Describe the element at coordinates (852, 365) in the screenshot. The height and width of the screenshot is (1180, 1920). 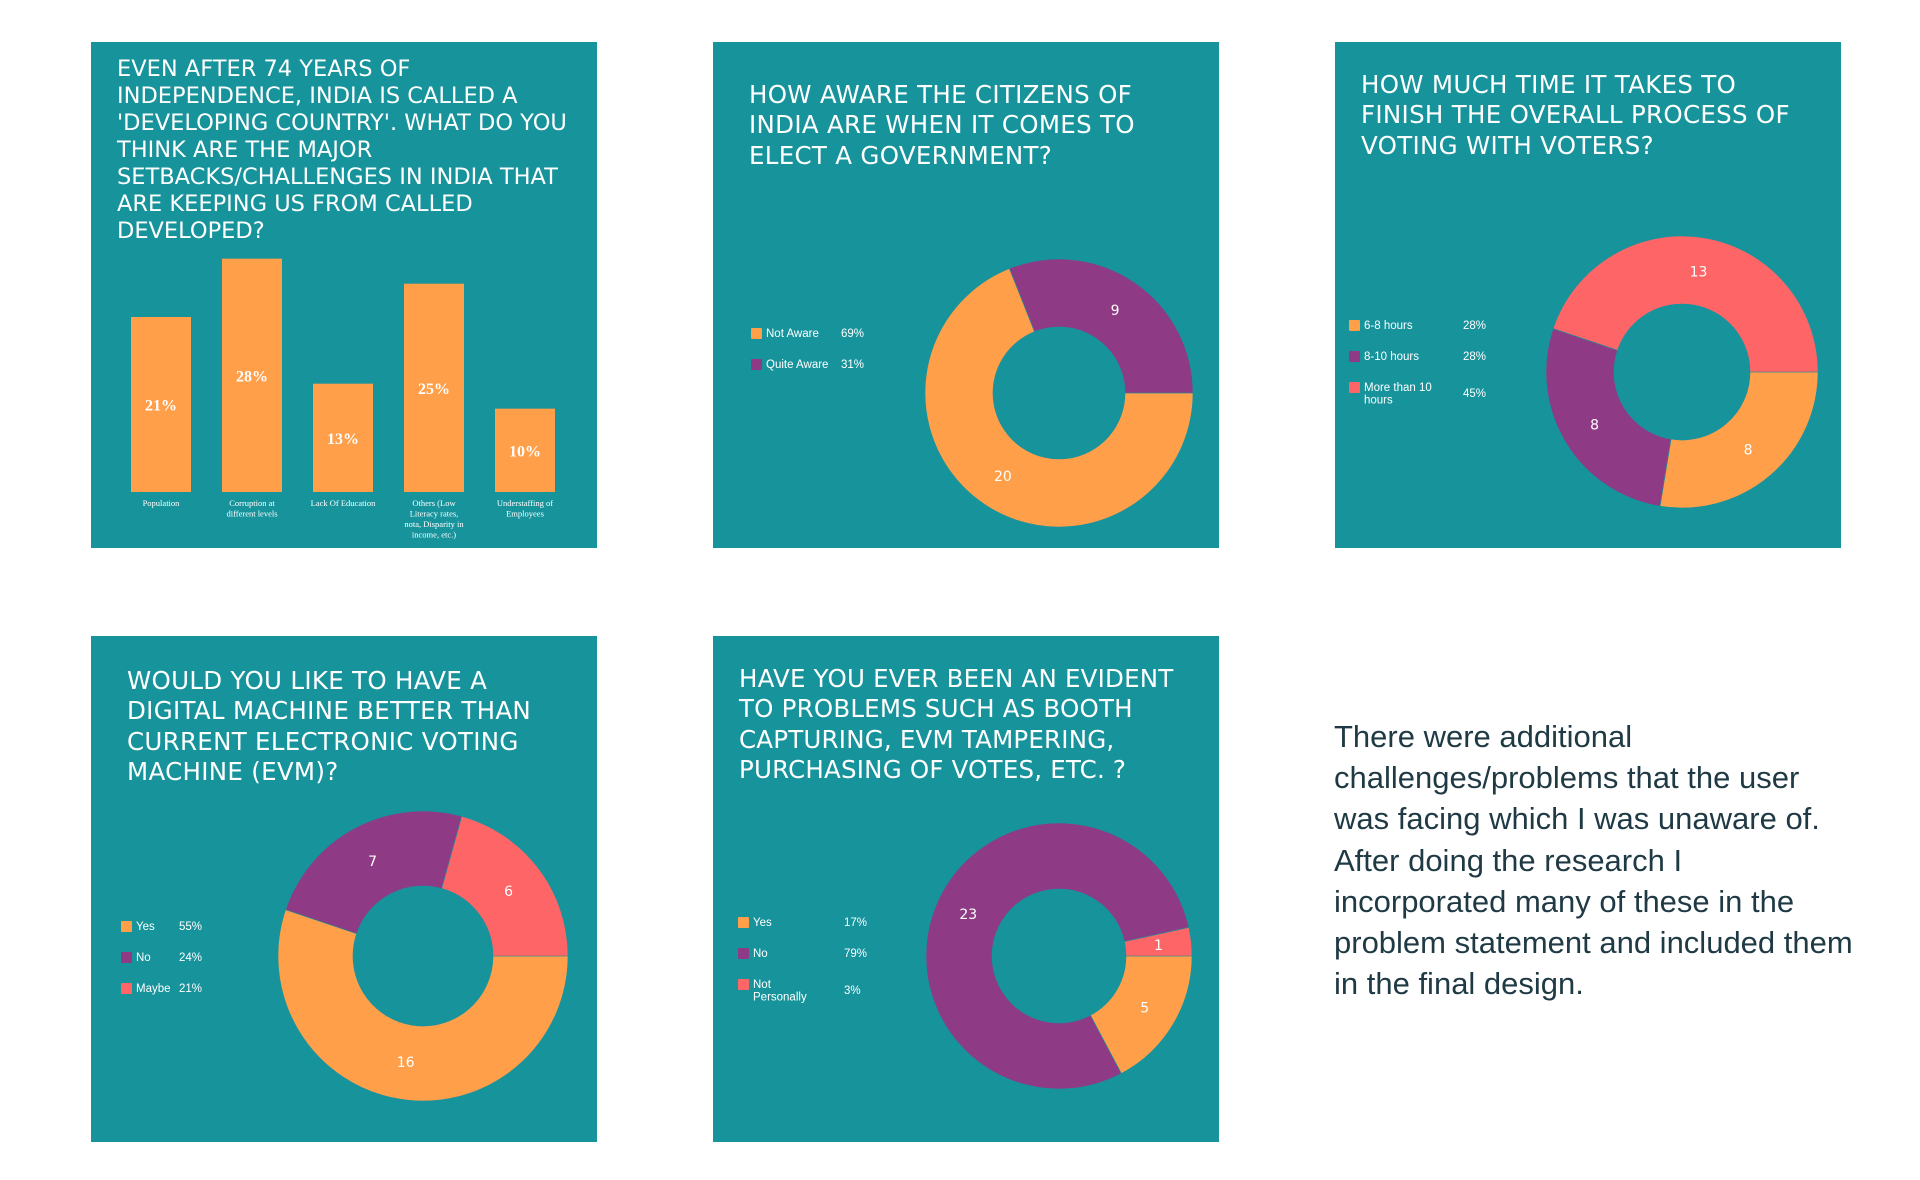
I see `legend-percent: 31%` at that location.